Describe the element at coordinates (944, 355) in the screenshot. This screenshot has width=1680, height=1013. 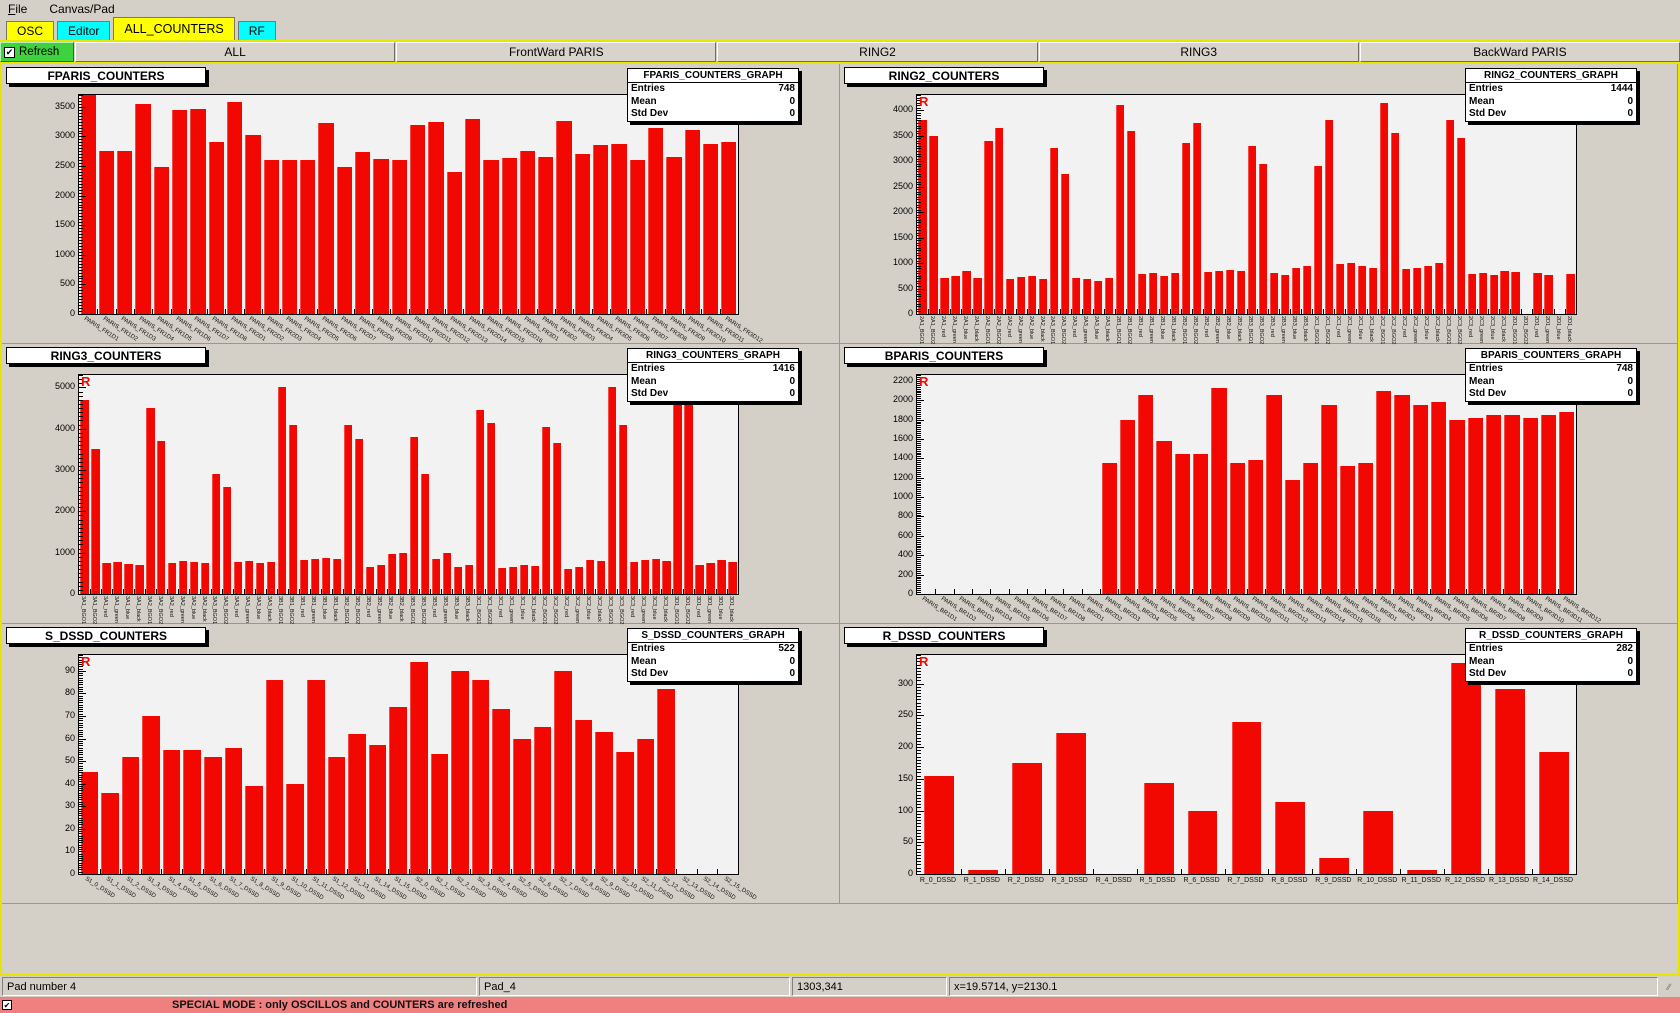
I see `histogram-title-box: BPARIS_COUNTERS` at that location.